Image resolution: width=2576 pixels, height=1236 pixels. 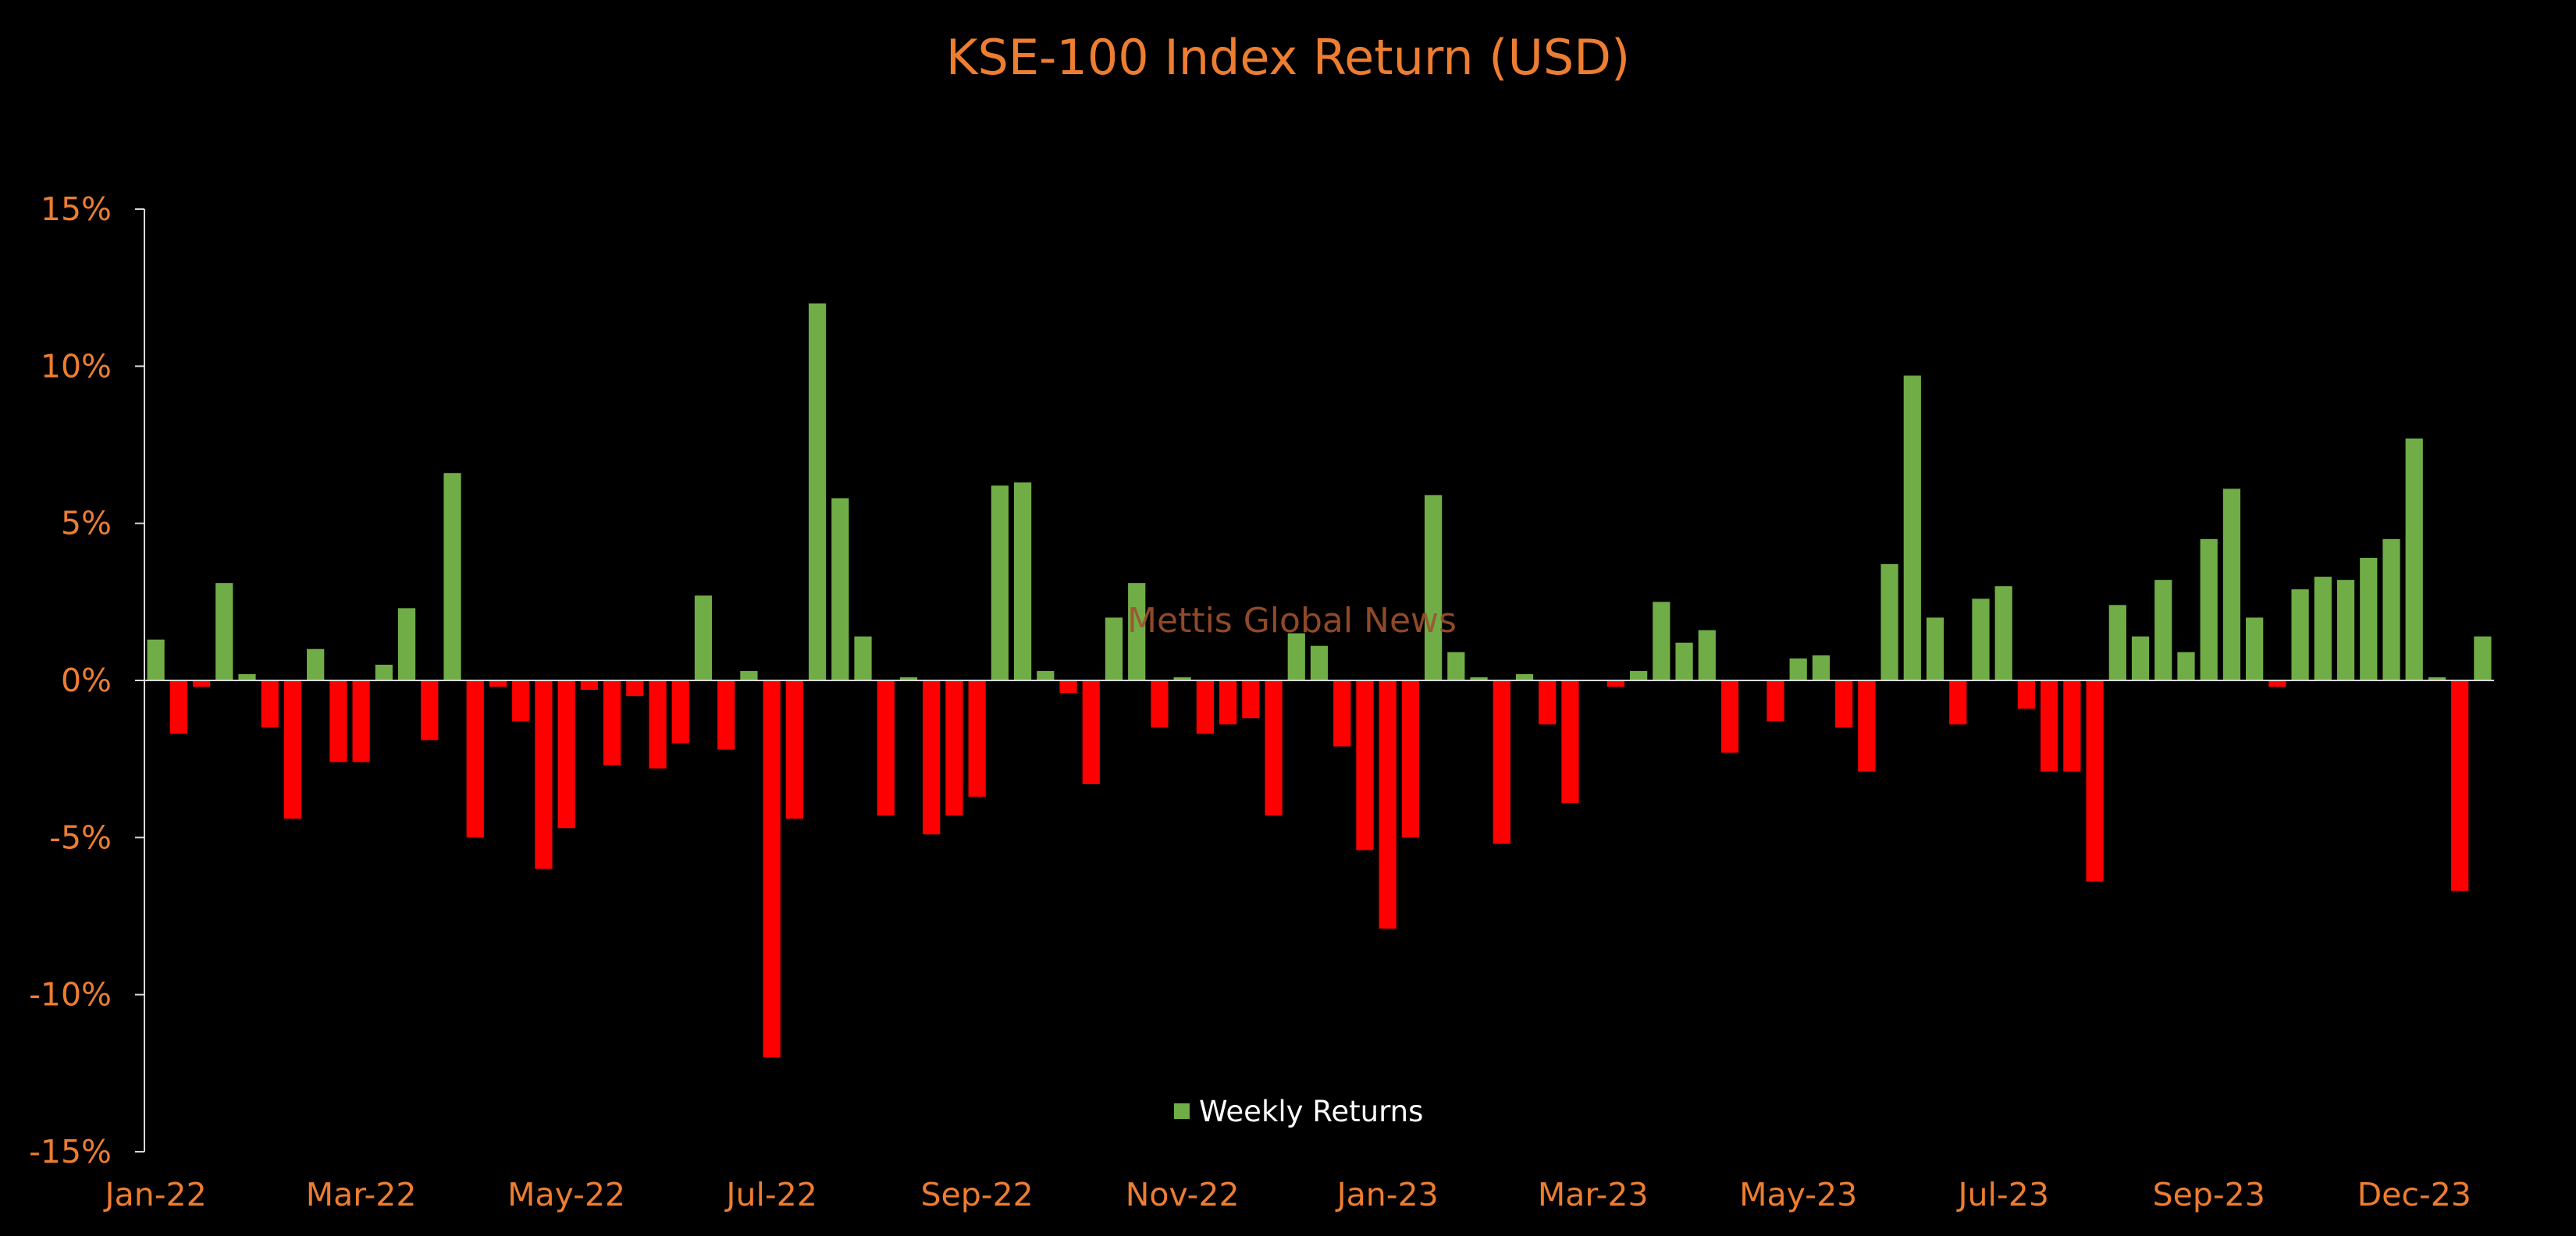 What do you see at coordinates (70, 995) in the screenshot?
I see `y-tick-label: -10%` at bounding box center [70, 995].